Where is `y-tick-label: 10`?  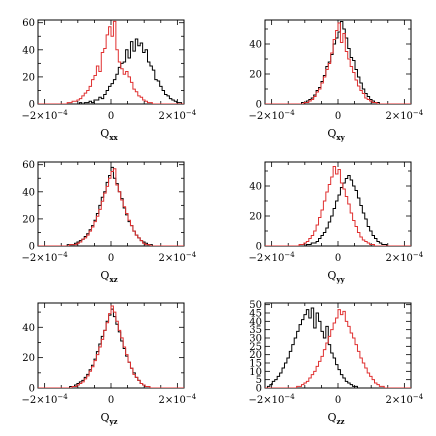
y-tick-label: 10 is located at coordinates (255, 372).